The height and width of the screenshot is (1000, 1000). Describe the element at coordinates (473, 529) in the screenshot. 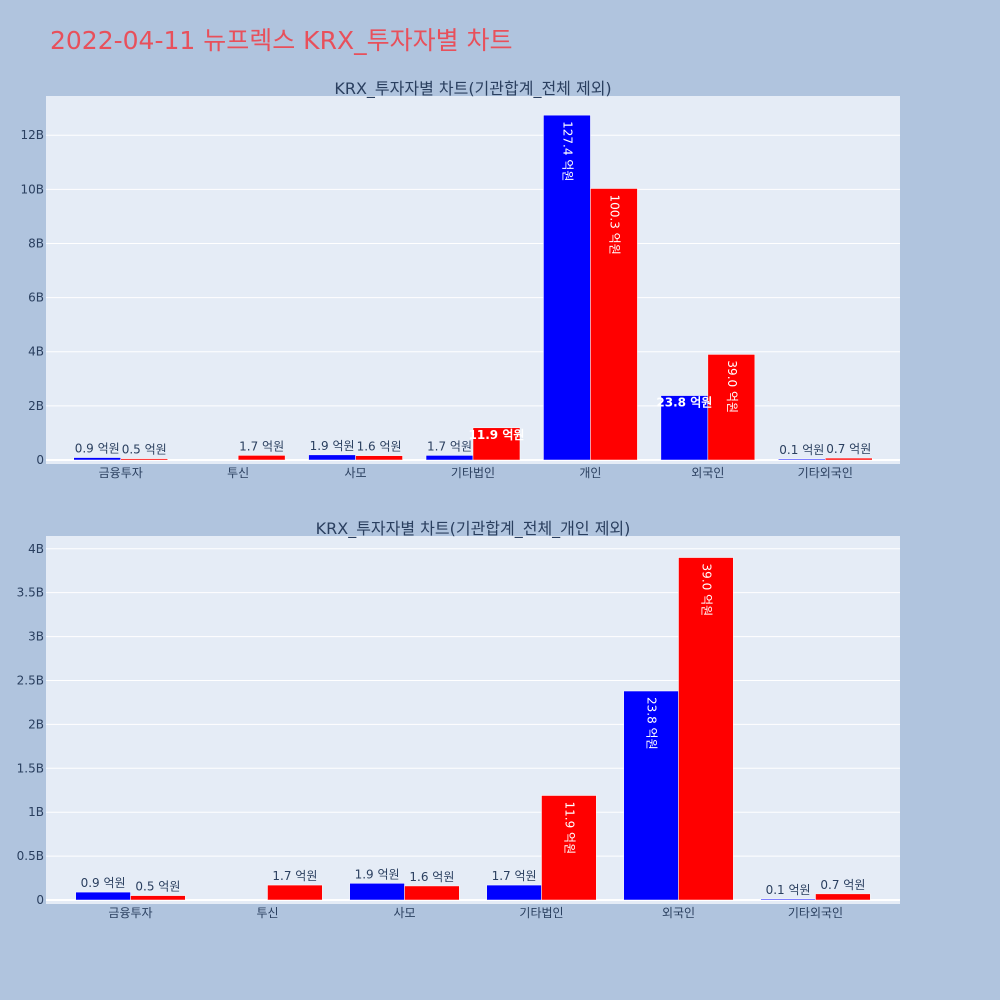

I see `chart-title: KRX_투자자별 차트(기관합계_전체_개인 제외)` at that location.